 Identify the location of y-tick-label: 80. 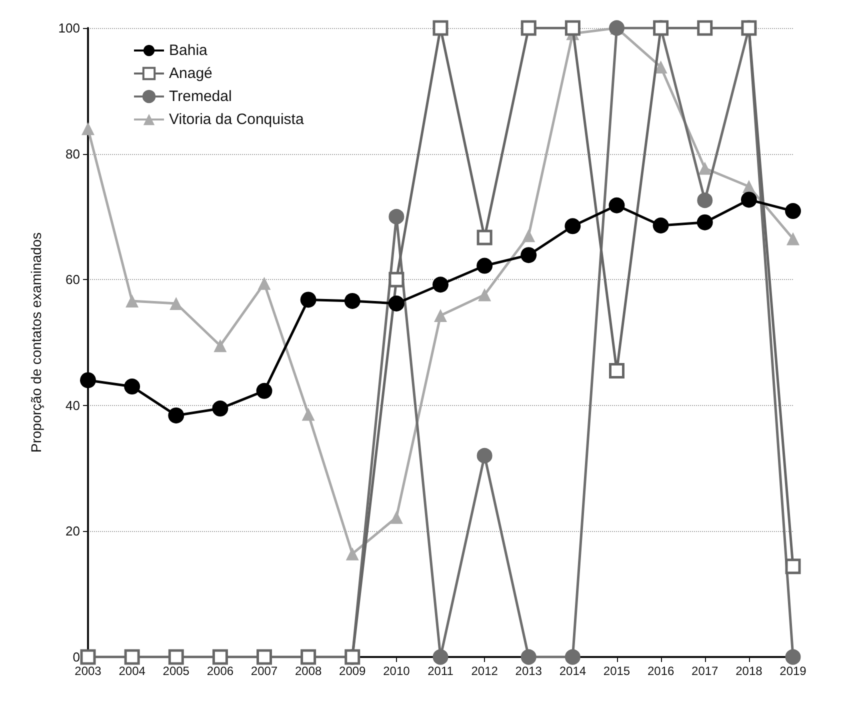
(73, 154).